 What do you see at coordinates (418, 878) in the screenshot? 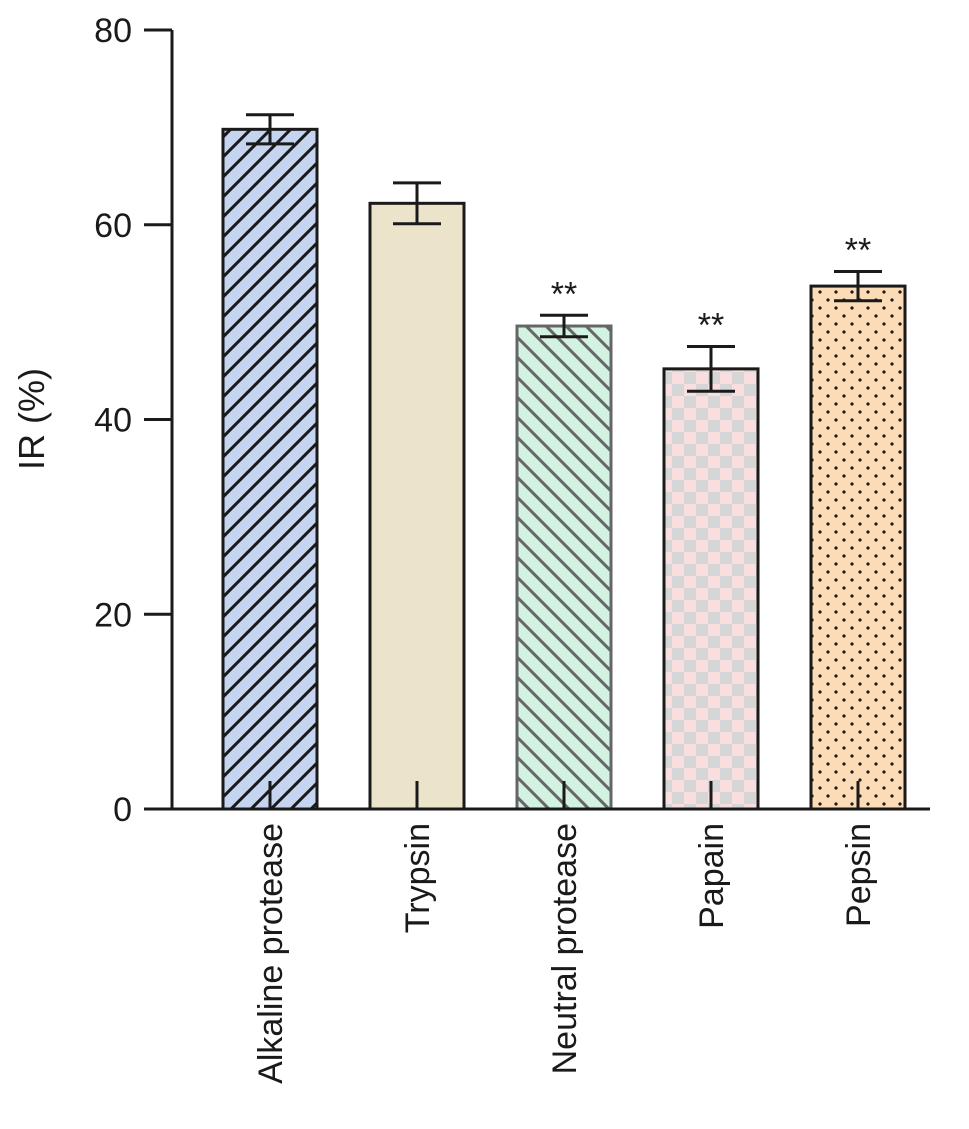
I see `x-tick-label: Trypsin` at bounding box center [418, 878].